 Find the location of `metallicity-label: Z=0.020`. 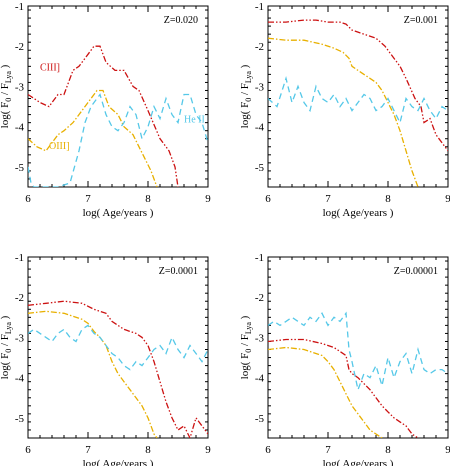

metallicity-label: Z=0.020 is located at coordinates (181, 20).